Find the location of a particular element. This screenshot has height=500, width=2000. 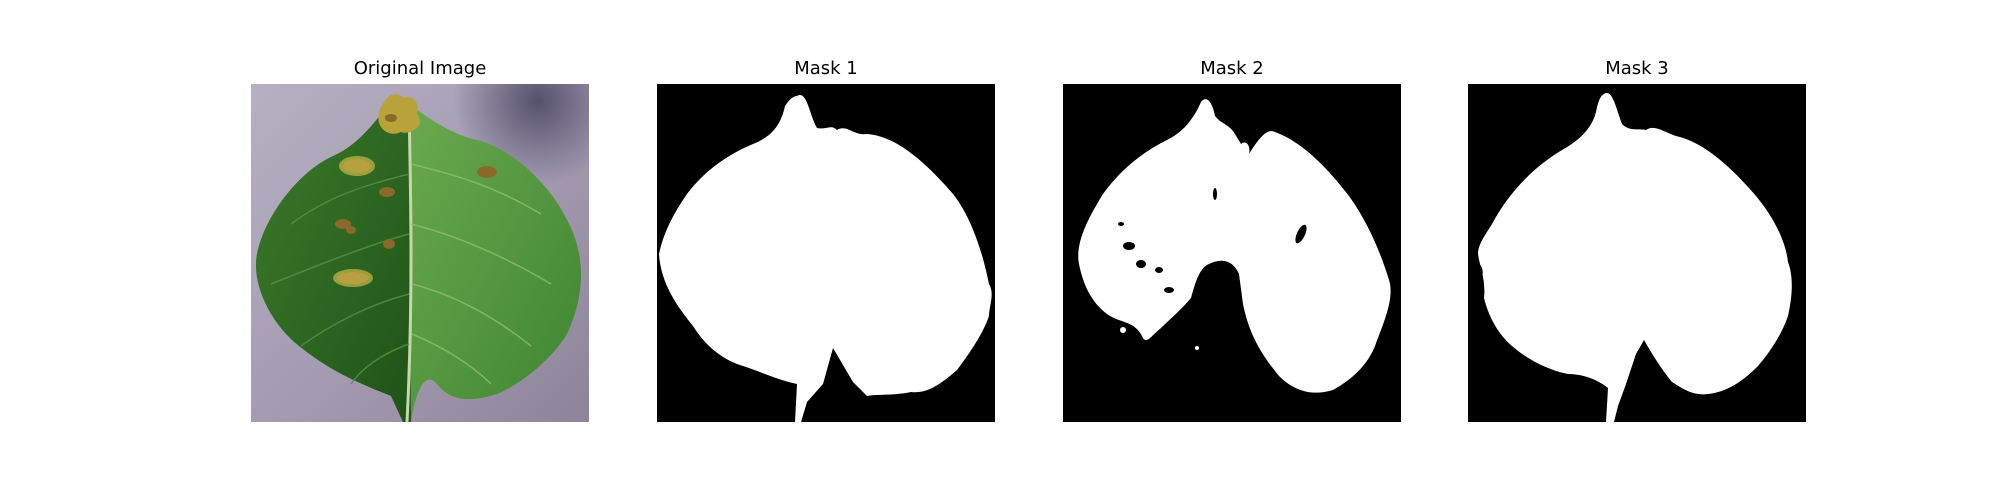

mask-3-image is located at coordinates (1637, 253).